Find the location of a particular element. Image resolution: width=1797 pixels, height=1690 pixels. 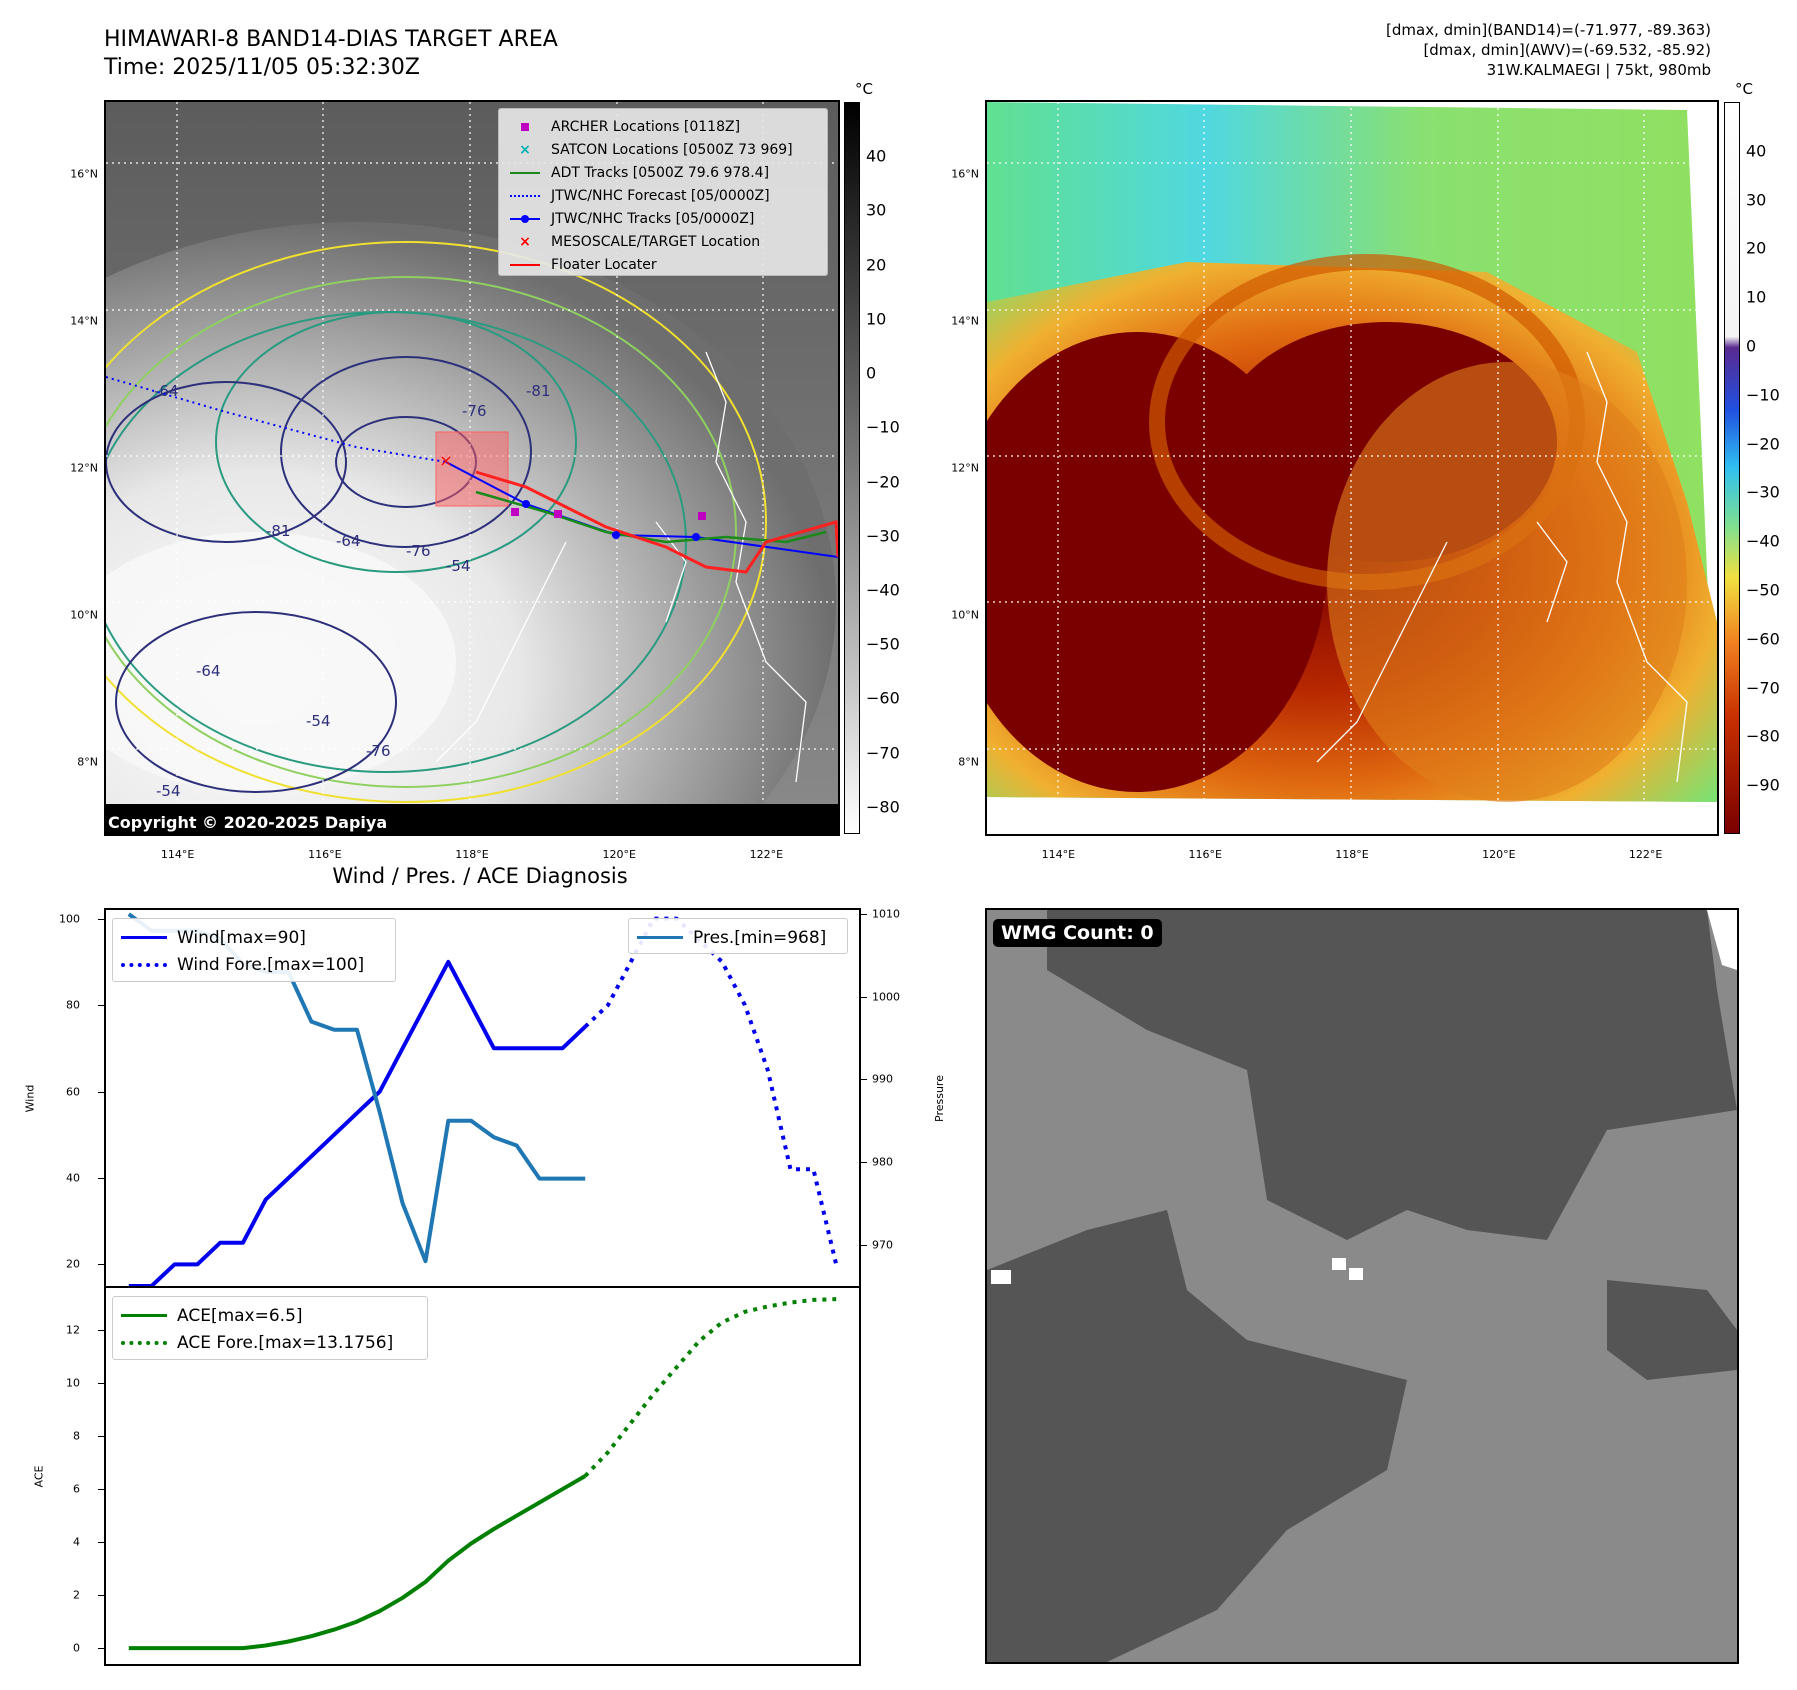

contour-yellow is located at coordinates (436, 522).